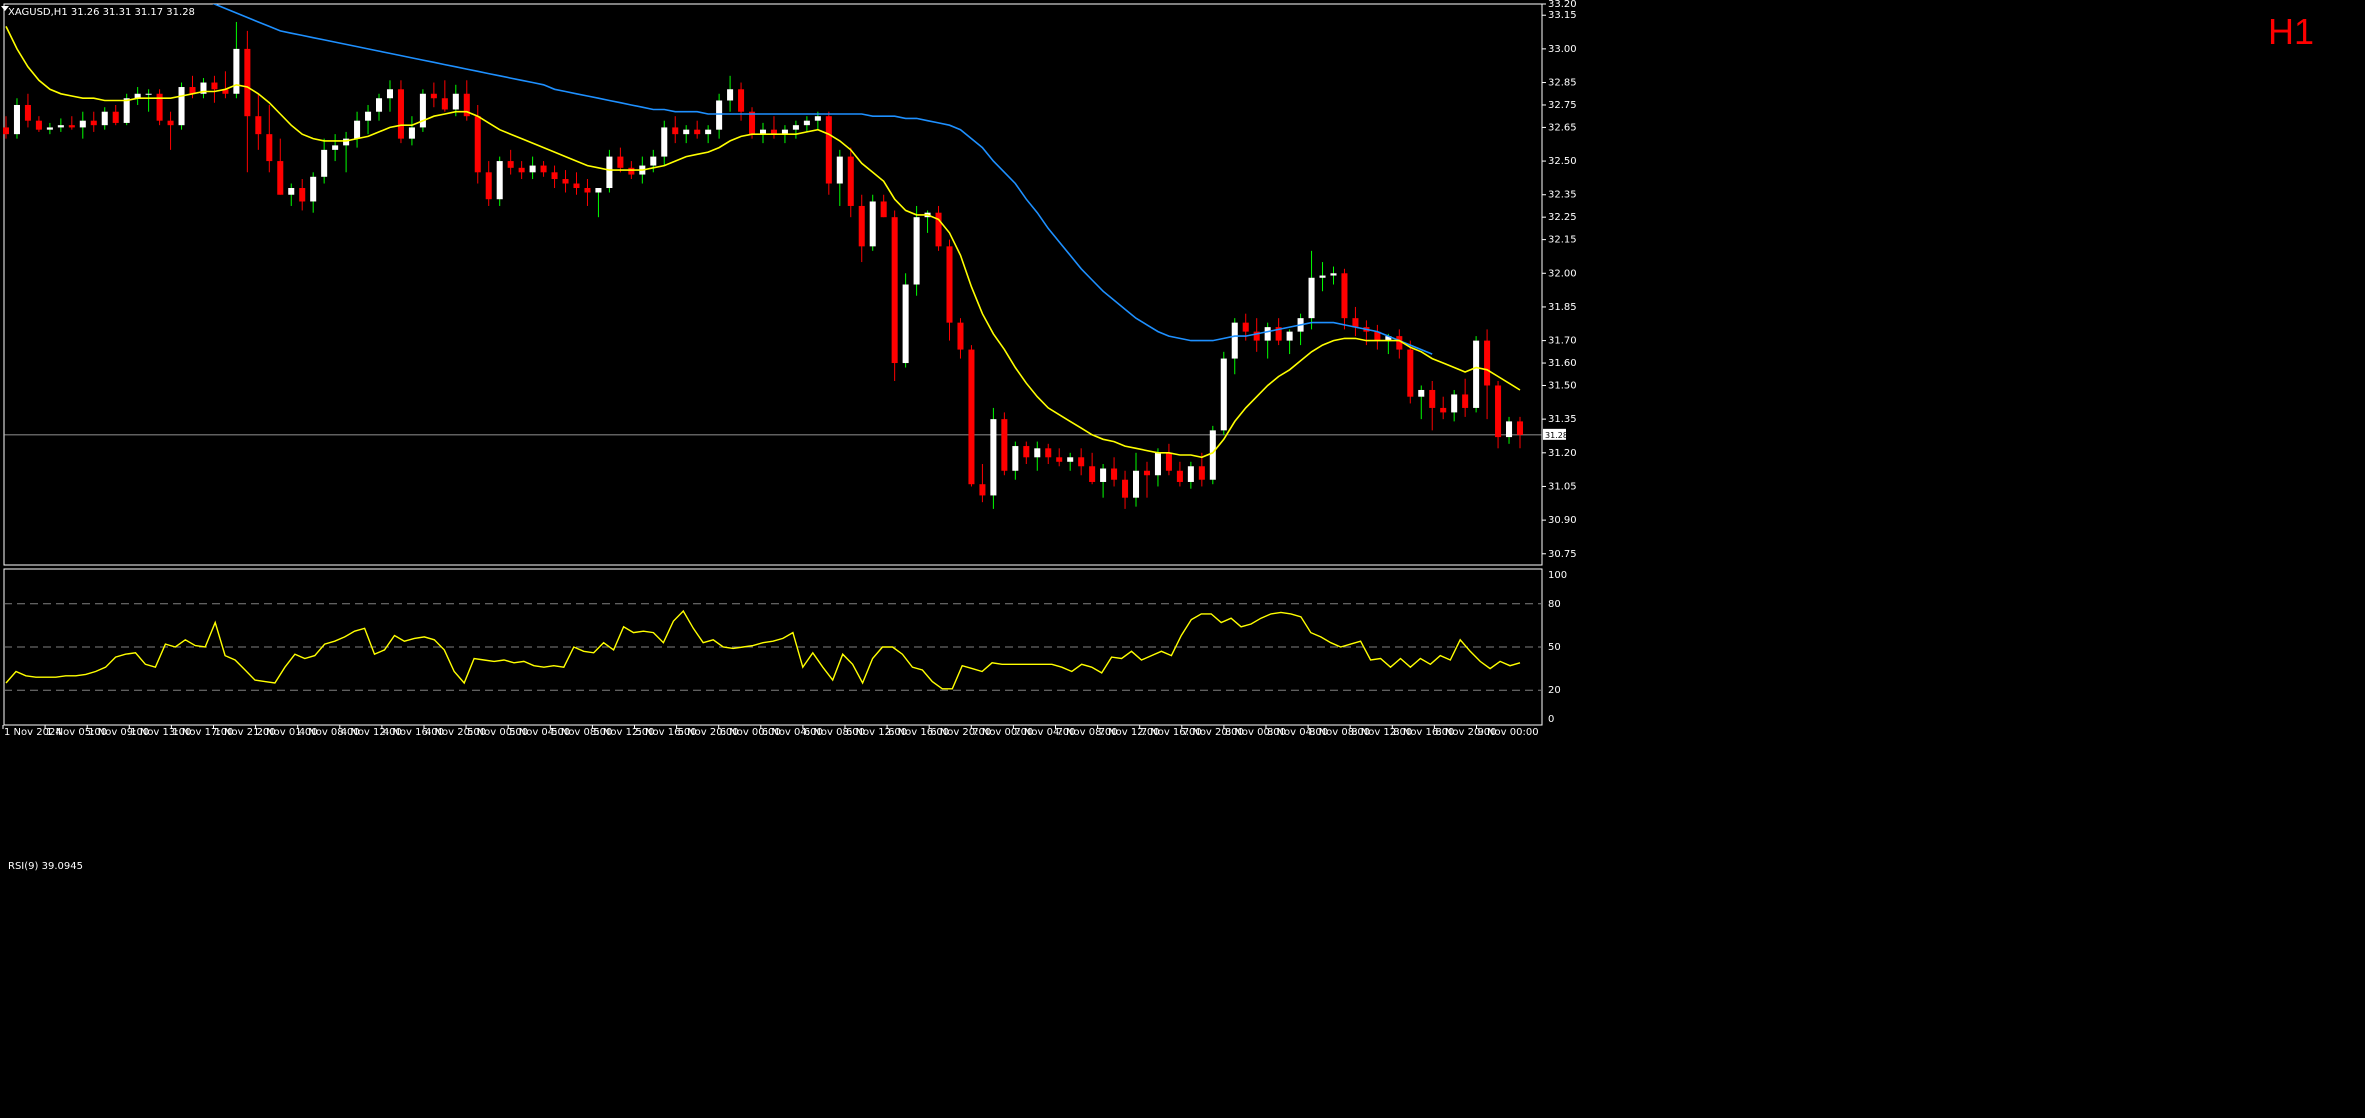 This screenshot has width=2365, height=1118. What do you see at coordinates (1002, 732) in the screenshot?
I see `time-tick-label: 7 Nov 00:00` at bounding box center [1002, 732].